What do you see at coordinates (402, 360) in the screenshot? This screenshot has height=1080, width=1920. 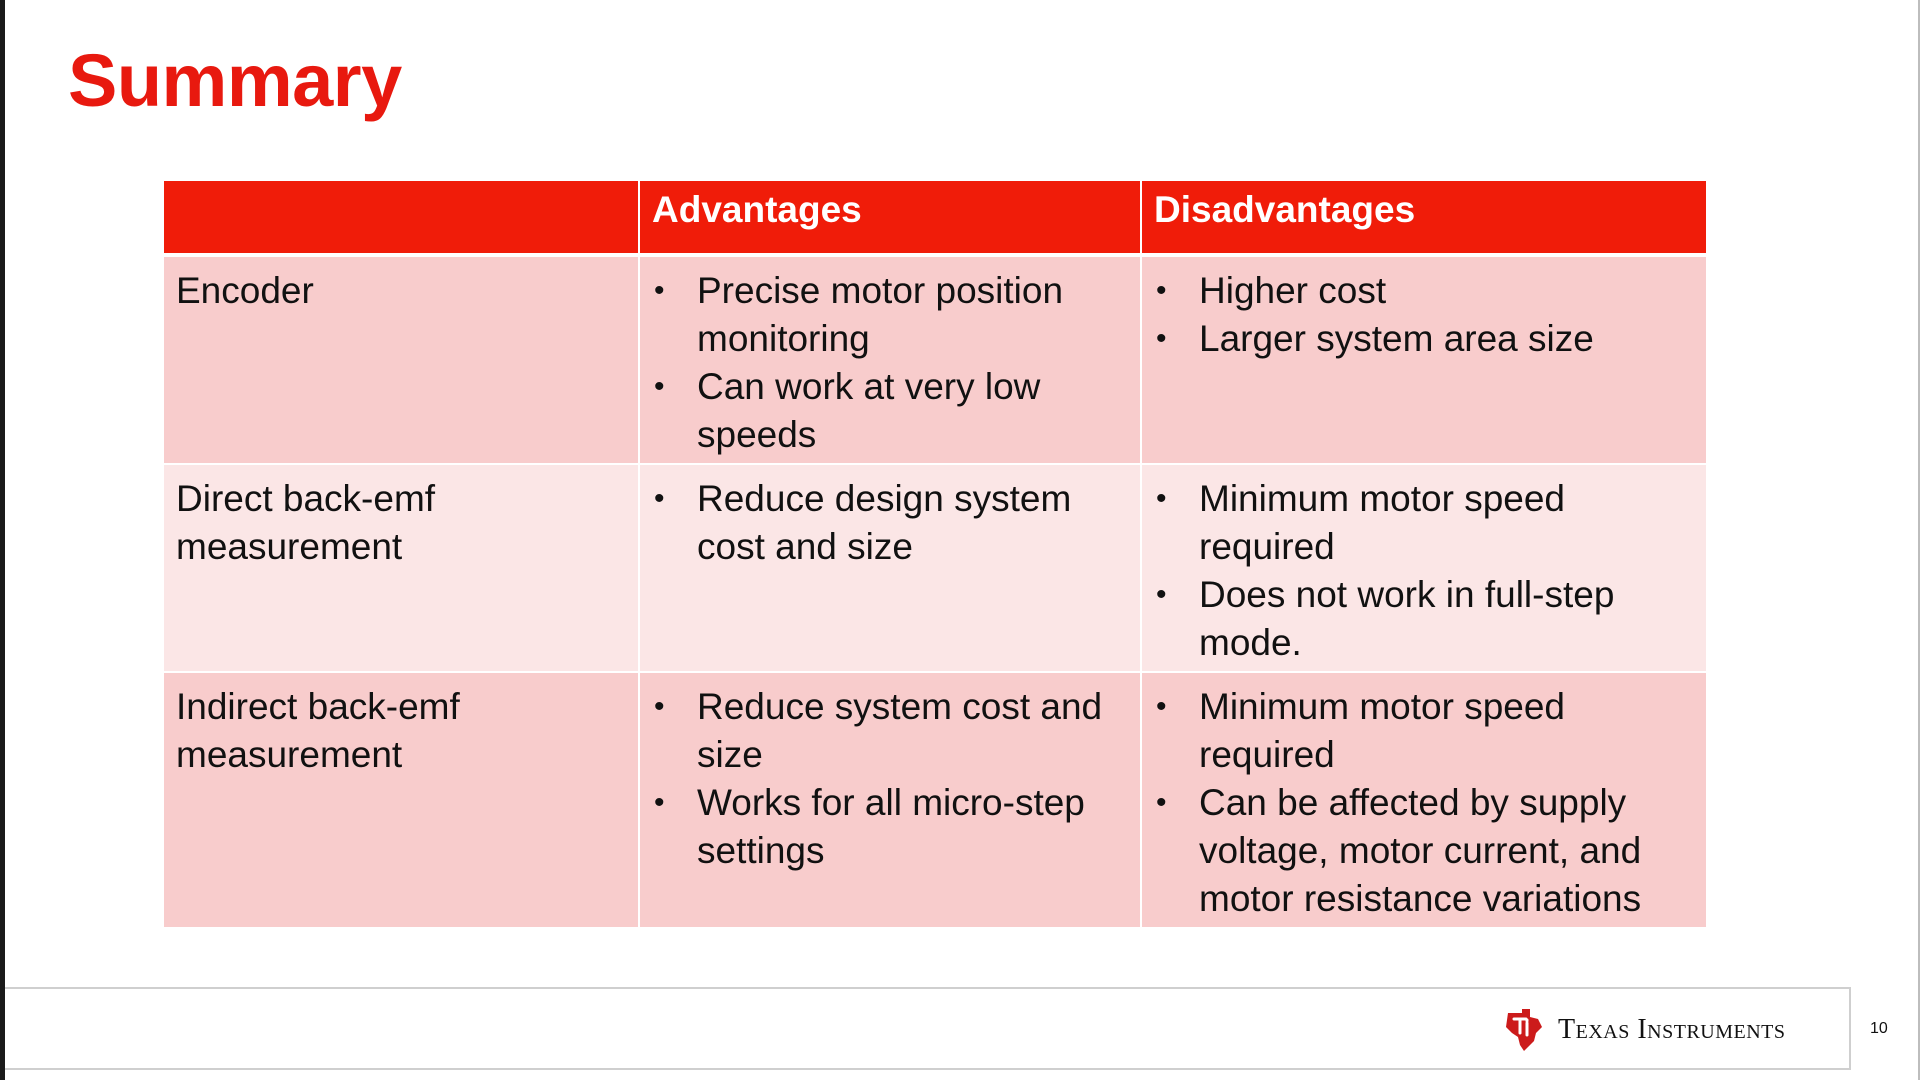 I see `method-cell: Encoder` at bounding box center [402, 360].